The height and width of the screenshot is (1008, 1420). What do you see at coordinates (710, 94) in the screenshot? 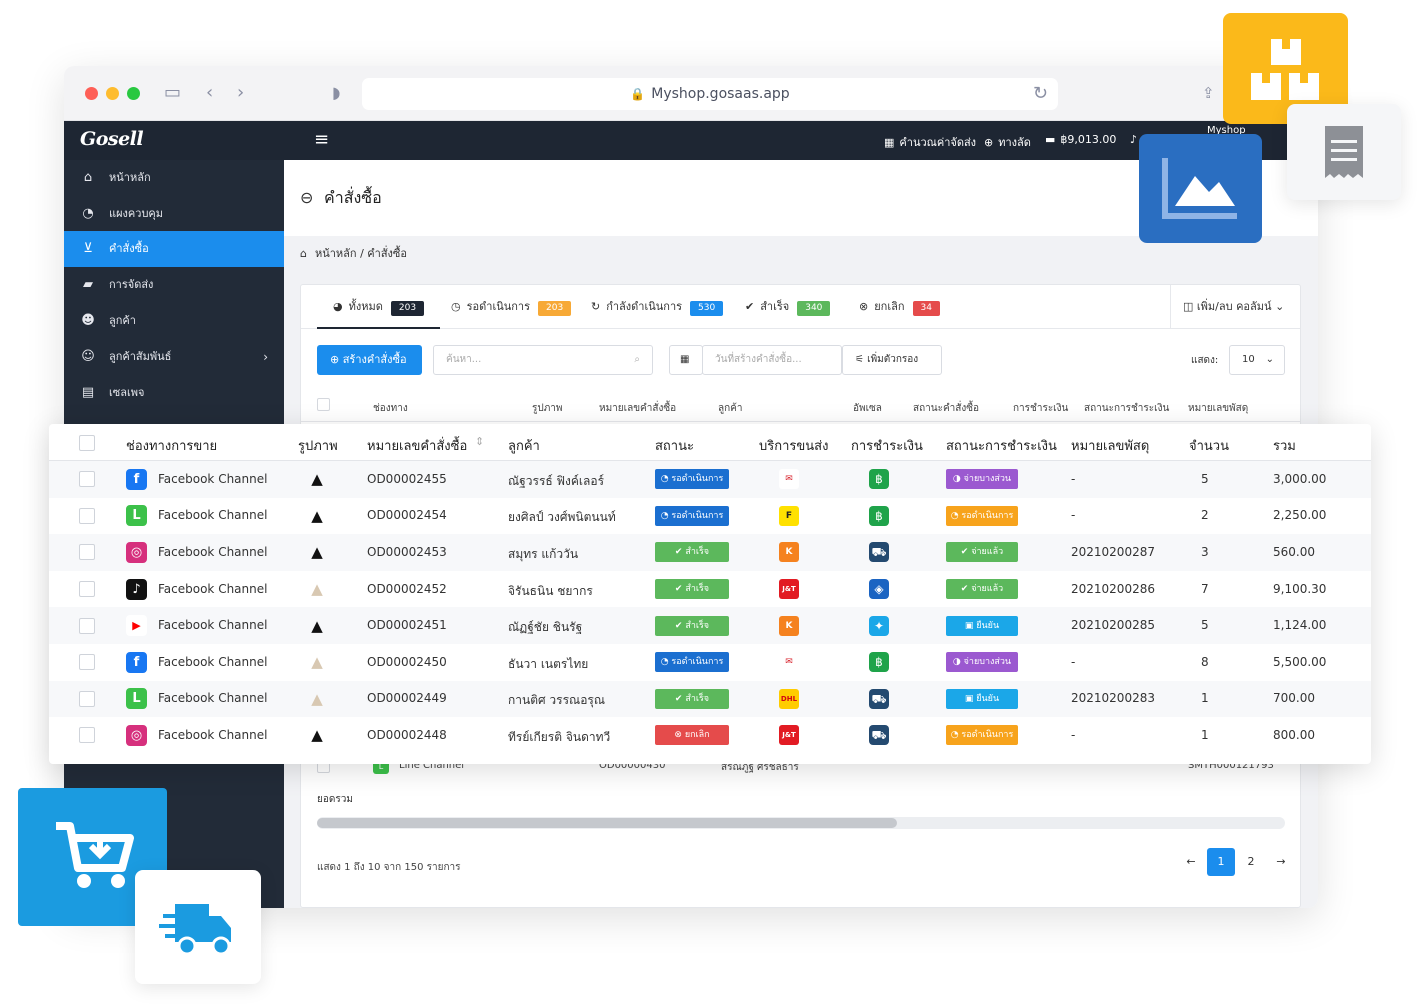
I see `address-bar: 🔒 Myshop.gosaas.app ↻` at bounding box center [710, 94].